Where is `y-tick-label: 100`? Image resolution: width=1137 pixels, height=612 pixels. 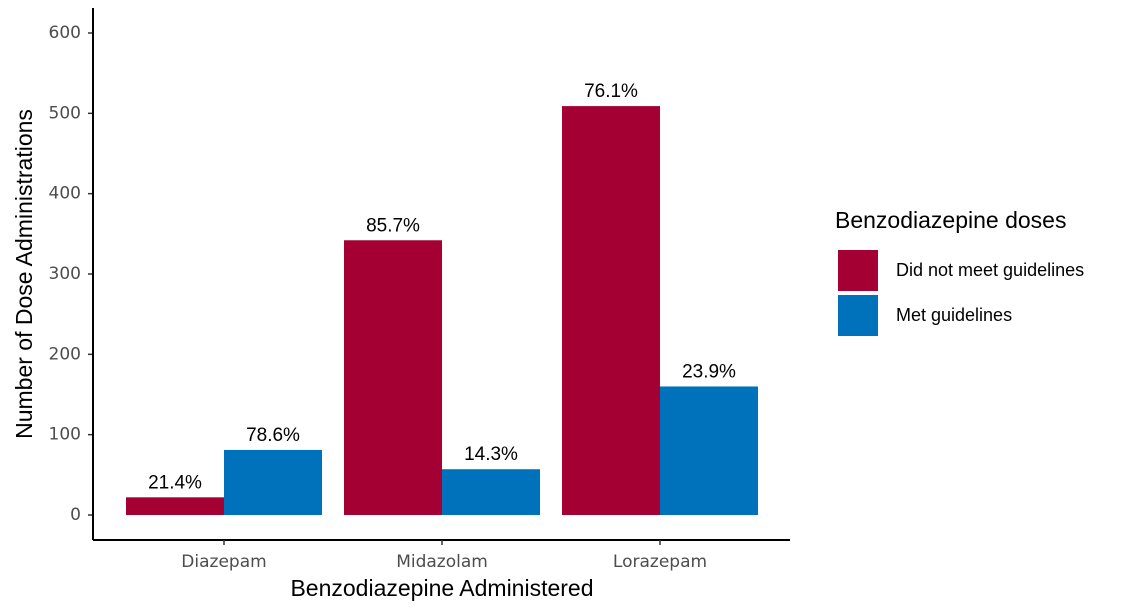
y-tick-label: 100 is located at coordinates (65, 435).